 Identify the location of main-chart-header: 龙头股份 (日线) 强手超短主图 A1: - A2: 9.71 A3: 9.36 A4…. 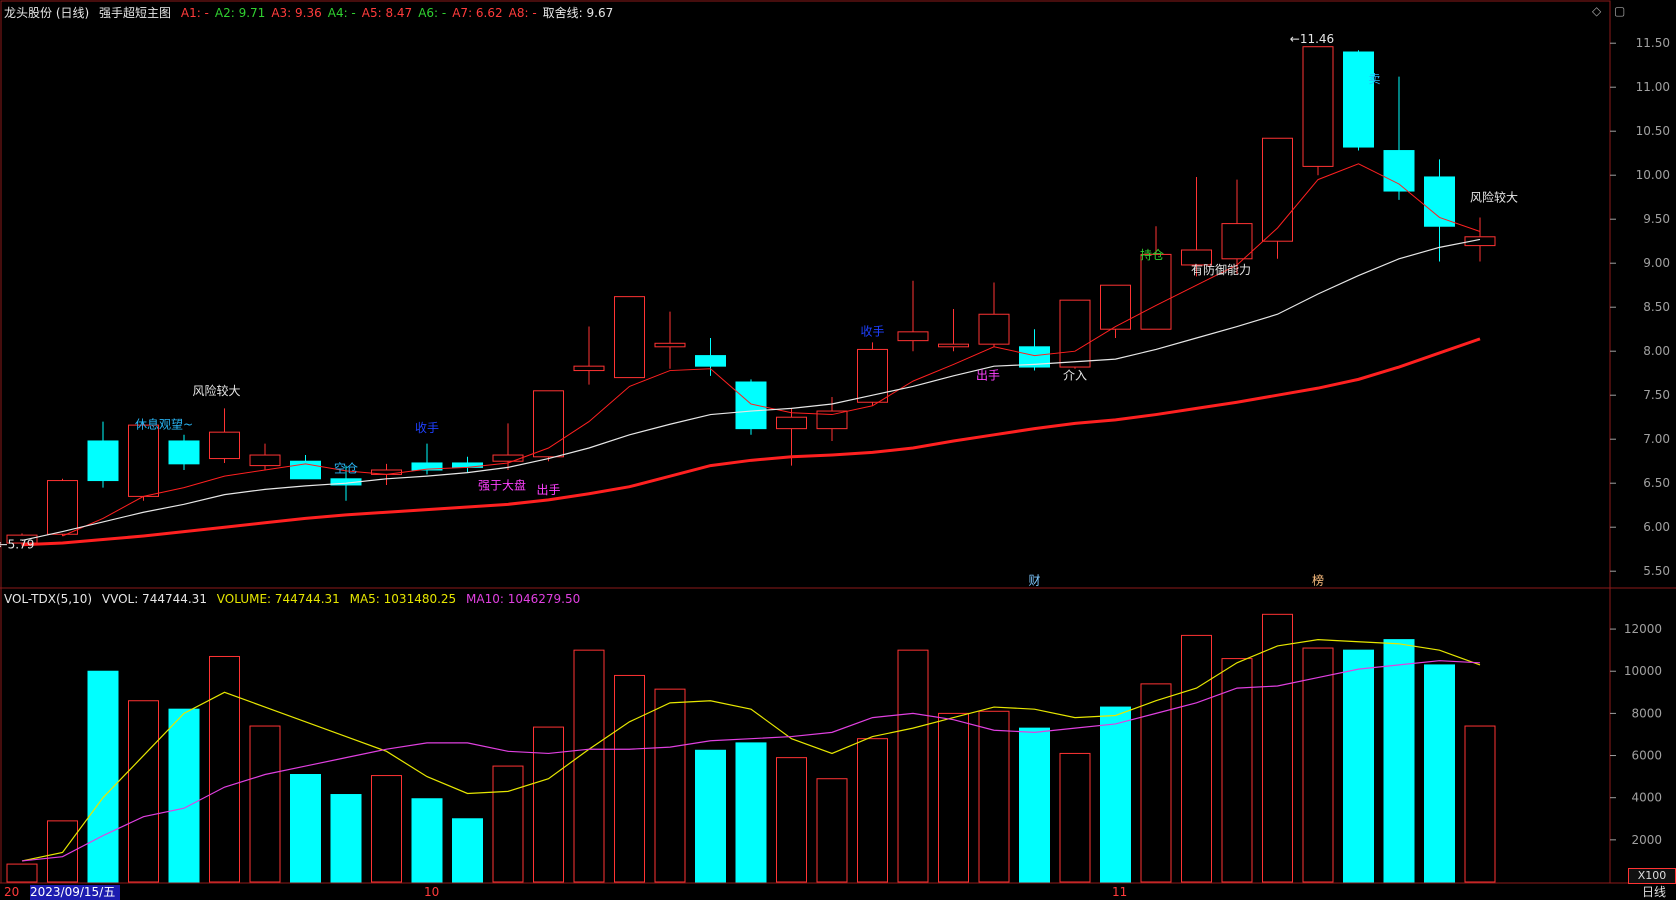
(314, 12).